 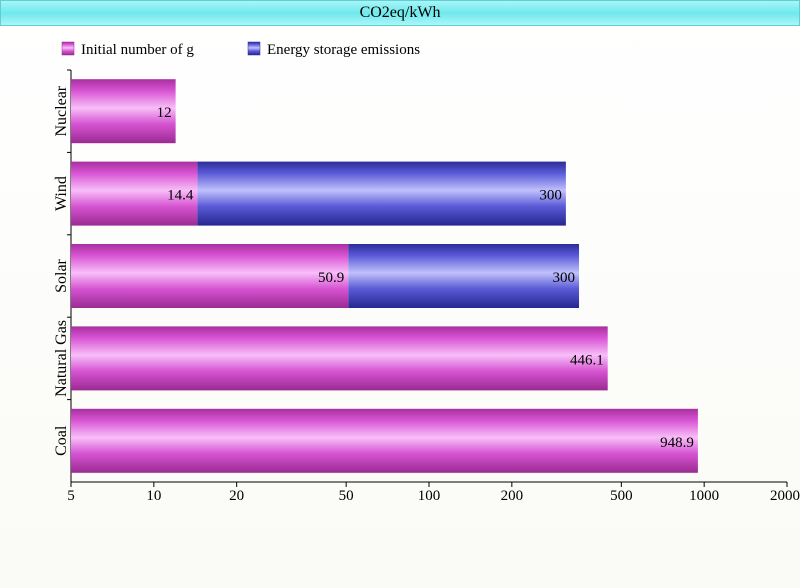 What do you see at coordinates (512, 496) in the screenshot?
I see `x-tick-label: 200` at bounding box center [512, 496].